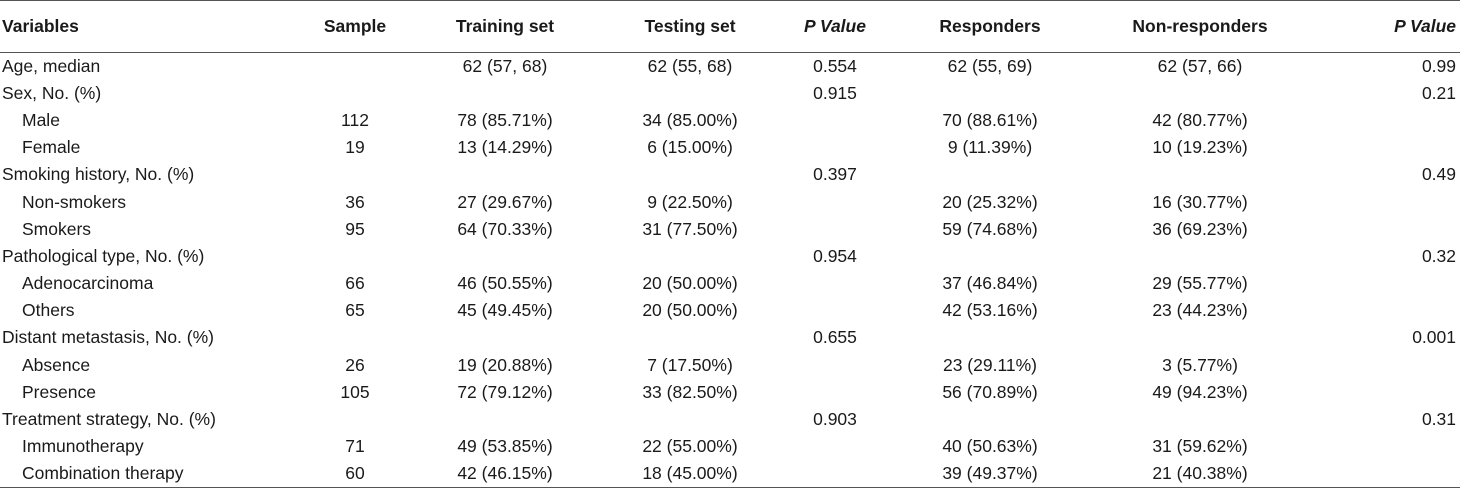 This screenshot has height=500, width=1460. I want to click on cell-training-set: 13 (14.29%), so click(505, 147).